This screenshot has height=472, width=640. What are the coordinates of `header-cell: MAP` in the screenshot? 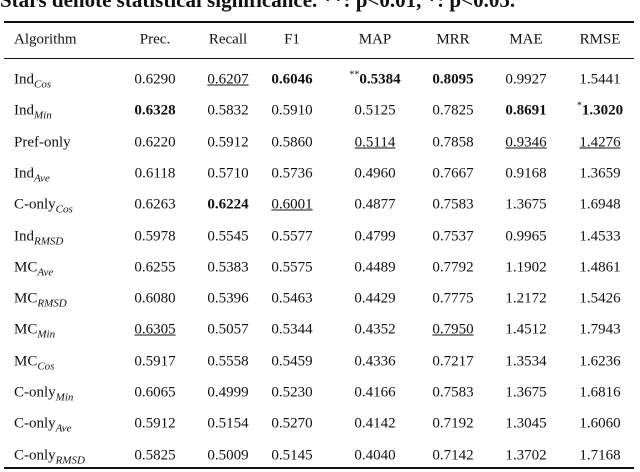 It's located at (375, 39).